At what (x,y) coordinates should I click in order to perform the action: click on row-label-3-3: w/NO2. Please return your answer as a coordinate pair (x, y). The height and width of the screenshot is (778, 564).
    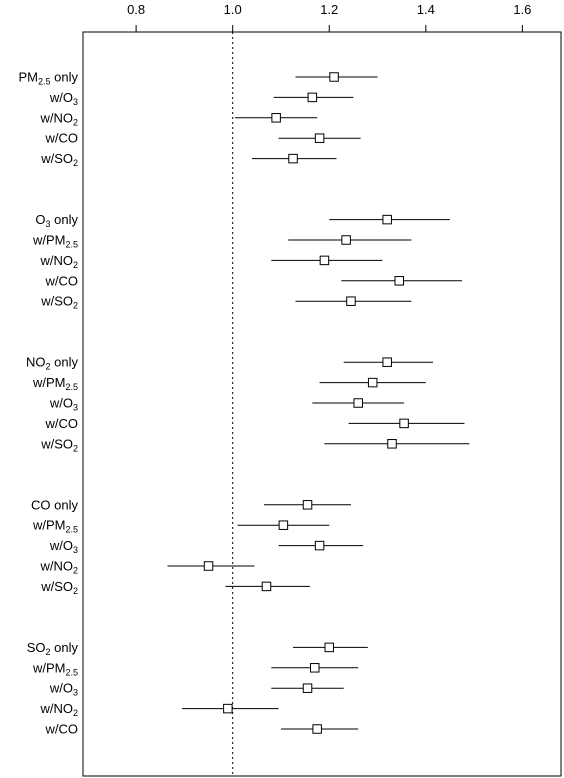
    Looking at the image, I should click on (58, 567).